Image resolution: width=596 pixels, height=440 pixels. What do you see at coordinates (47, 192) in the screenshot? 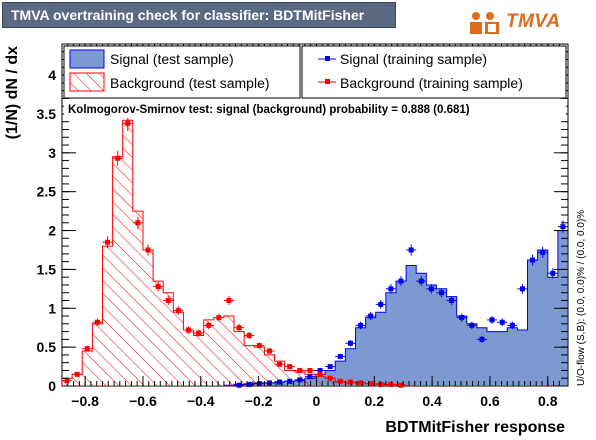
I see `y-tick-label: 2.5` at bounding box center [47, 192].